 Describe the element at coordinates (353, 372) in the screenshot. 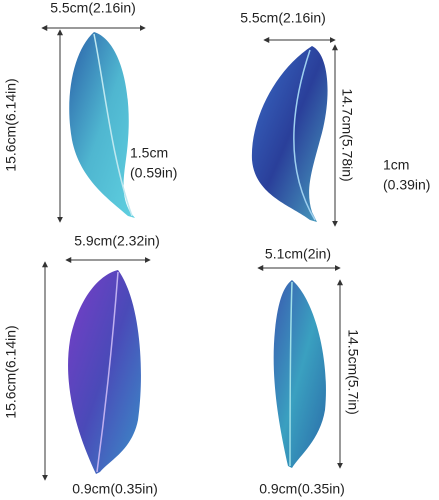

I see `height-label: 14.5cm(5.7in)` at that location.